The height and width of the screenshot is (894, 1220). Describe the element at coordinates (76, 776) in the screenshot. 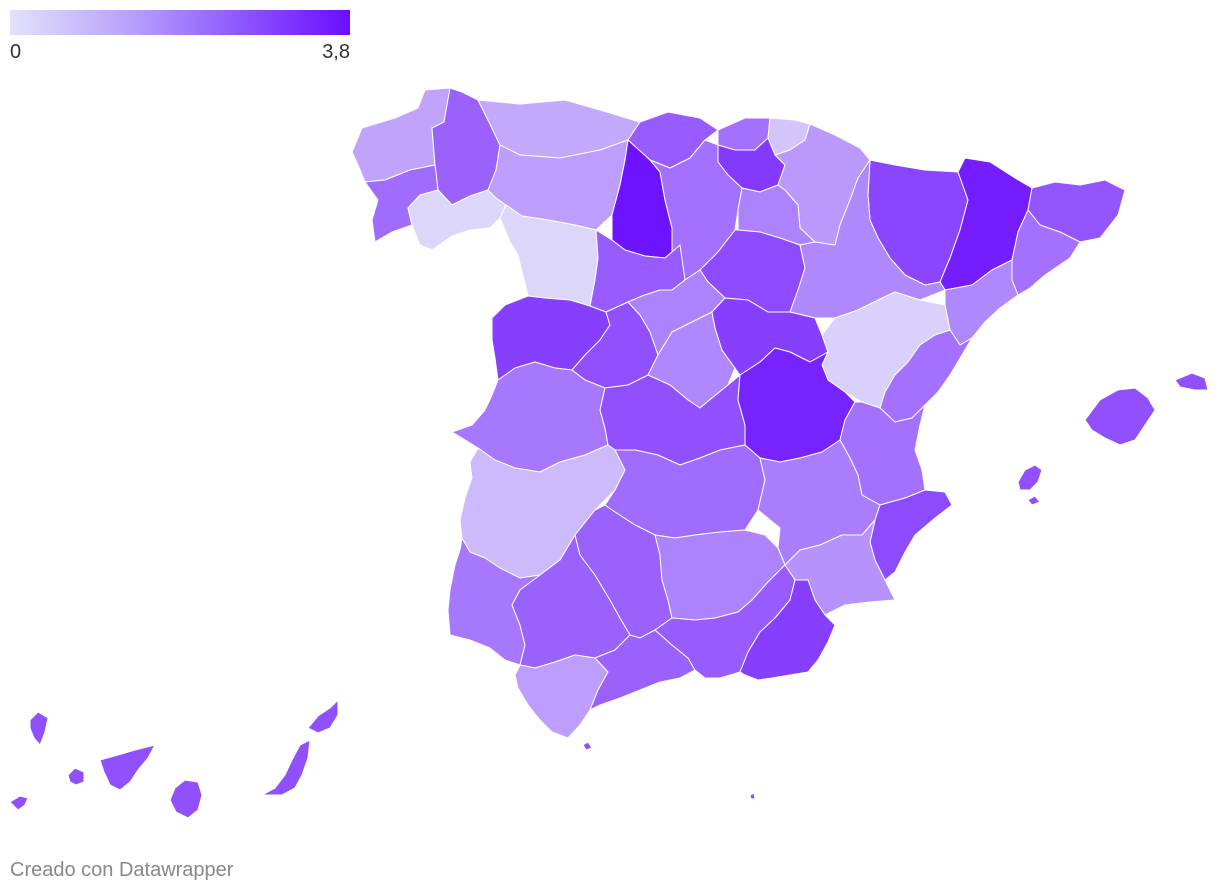

I see `island-la-gomera` at that location.